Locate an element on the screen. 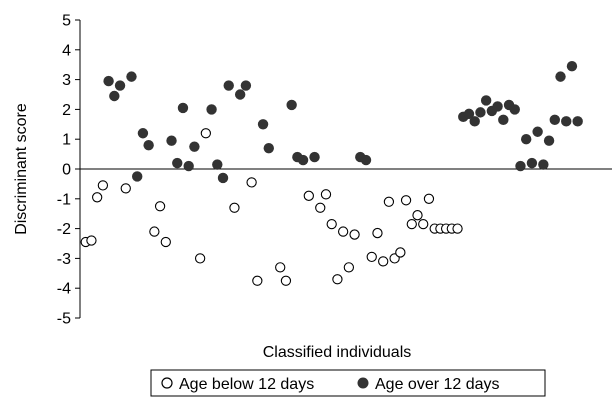 The image size is (614, 397). legend-label-below-12: Age below 12 days is located at coordinates (246, 384).